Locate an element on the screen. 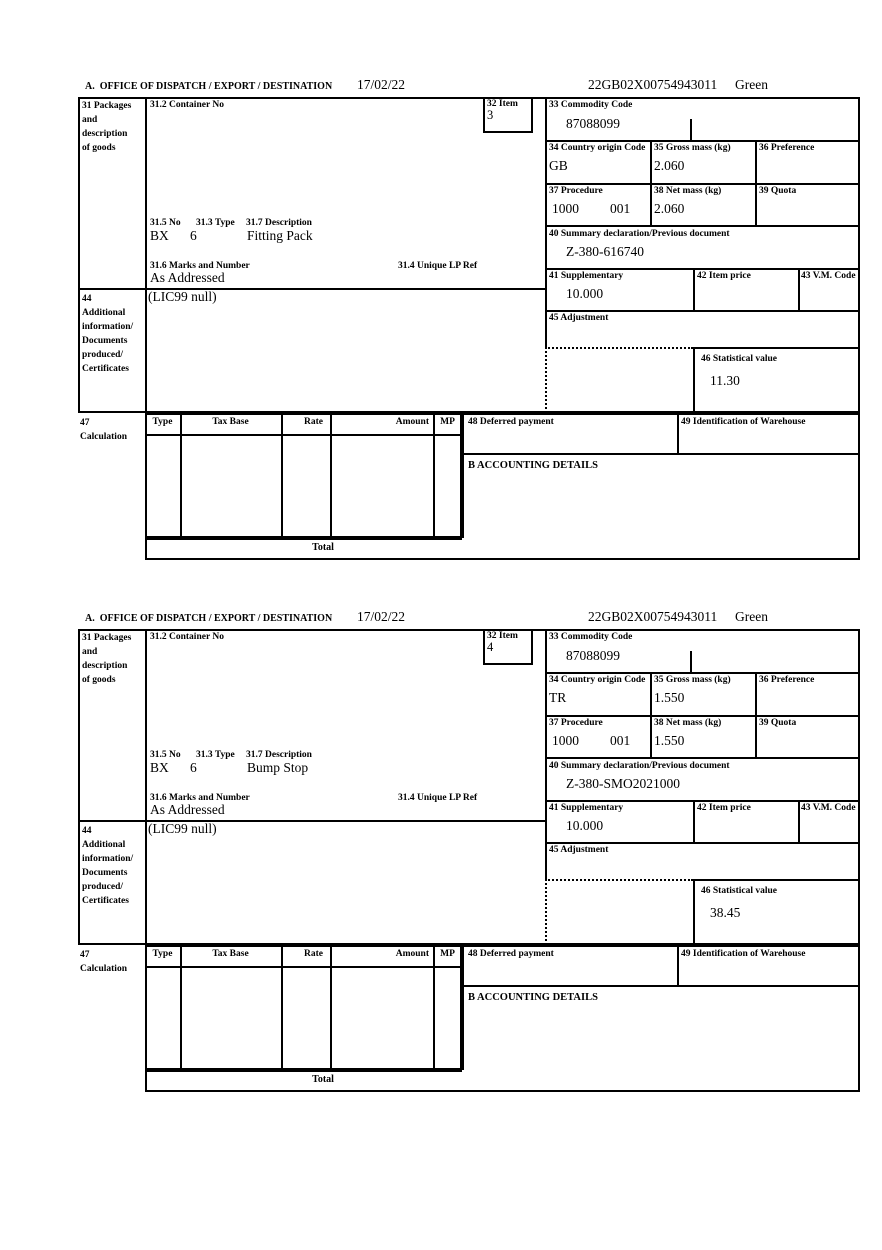  commodity-code-value: 87088099 is located at coordinates (593, 655).